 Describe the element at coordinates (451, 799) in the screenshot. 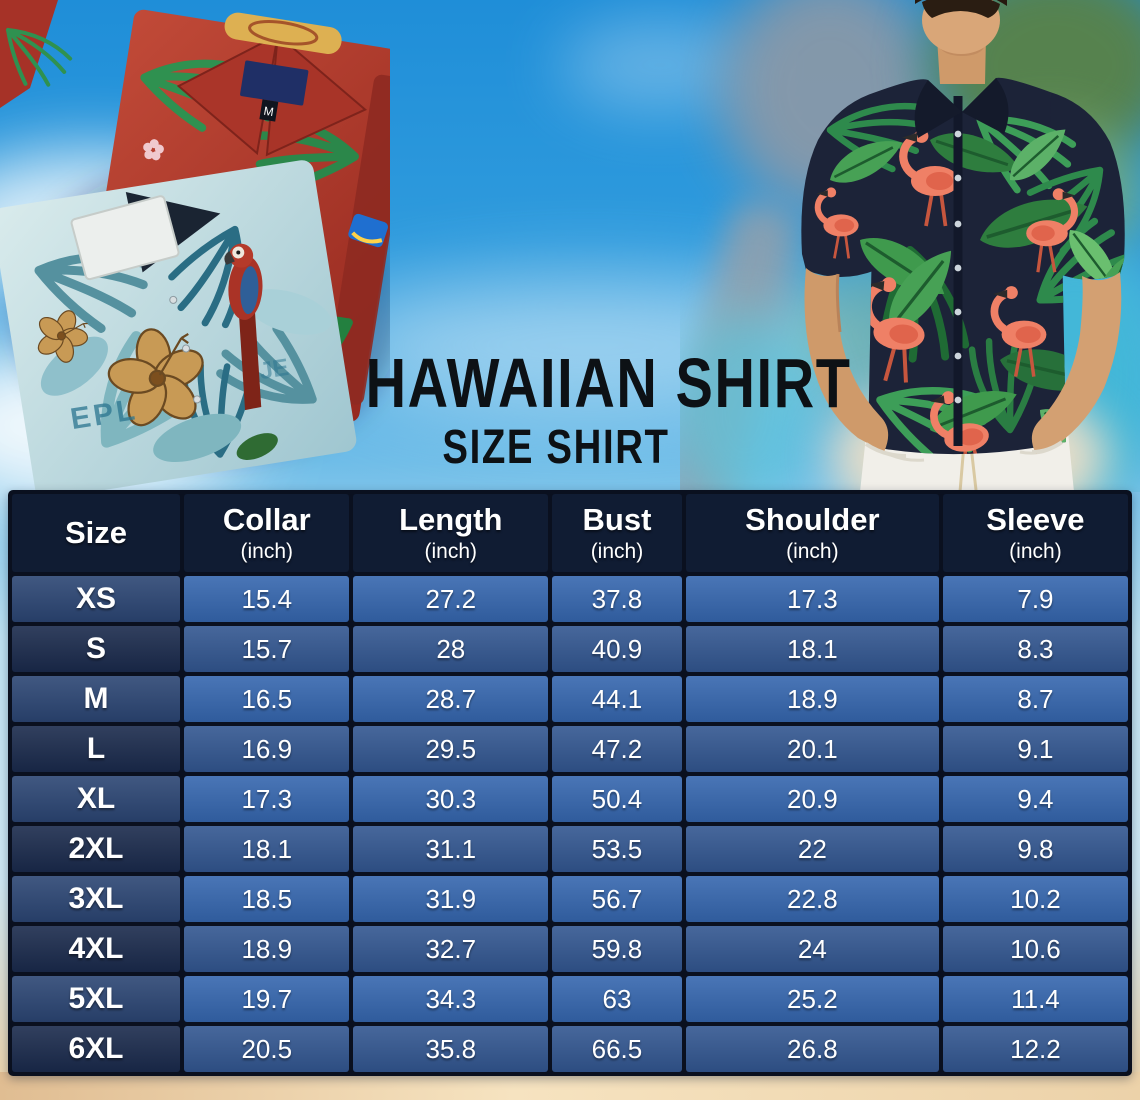

I see `value-cell: 30.3` at that location.